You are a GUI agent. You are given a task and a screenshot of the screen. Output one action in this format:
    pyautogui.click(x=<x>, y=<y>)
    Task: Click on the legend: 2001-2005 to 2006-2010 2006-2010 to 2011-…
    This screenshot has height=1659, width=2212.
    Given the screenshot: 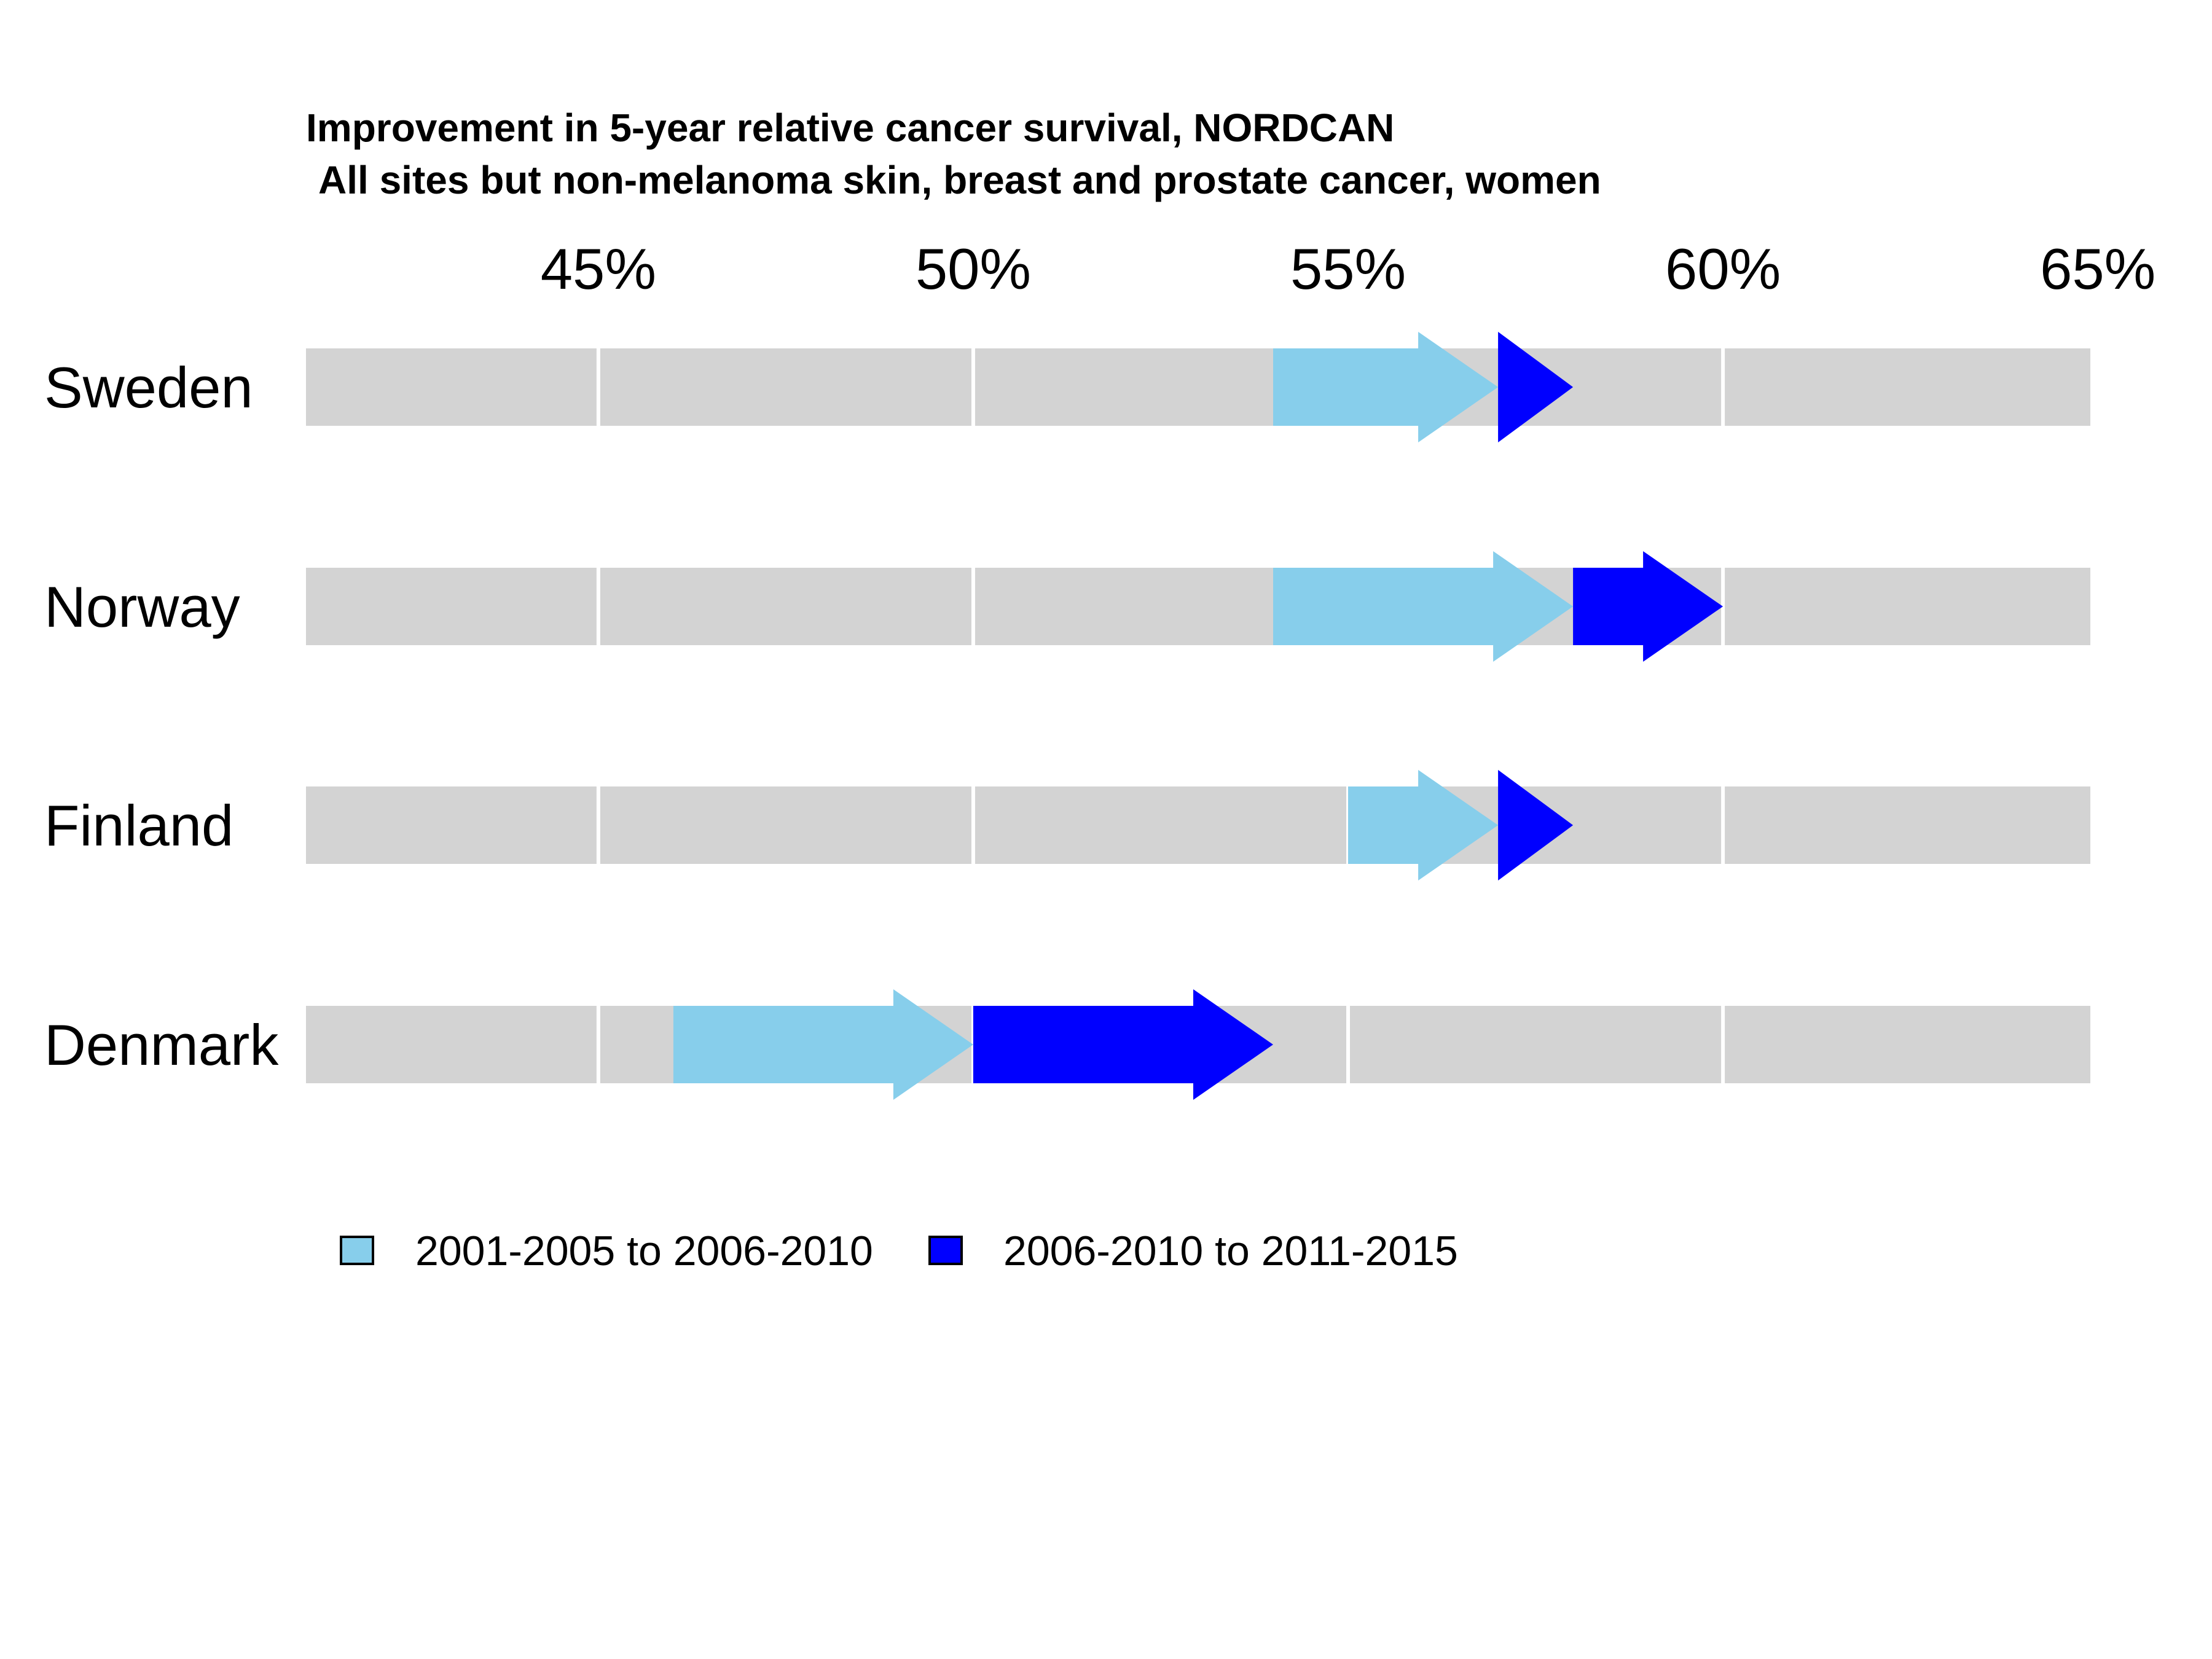 What is the action you would take?
    pyautogui.click(x=899, y=1251)
    